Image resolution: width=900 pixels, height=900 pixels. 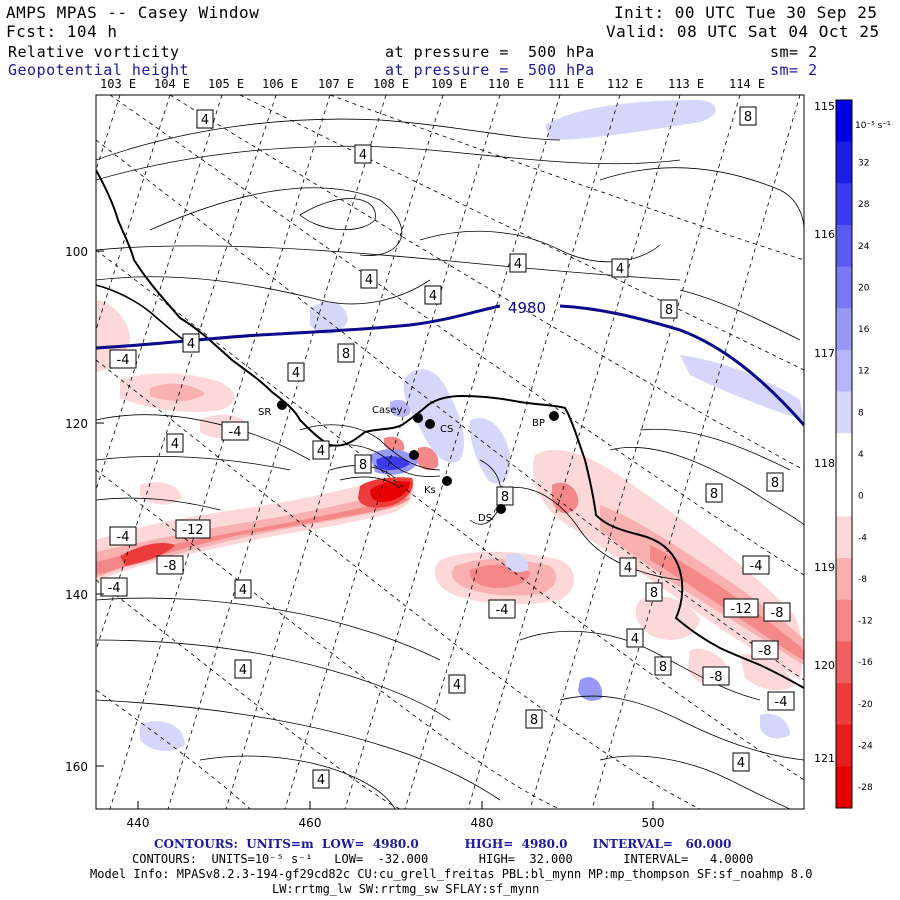 I want to click on colorbar, so click(x=844, y=454).